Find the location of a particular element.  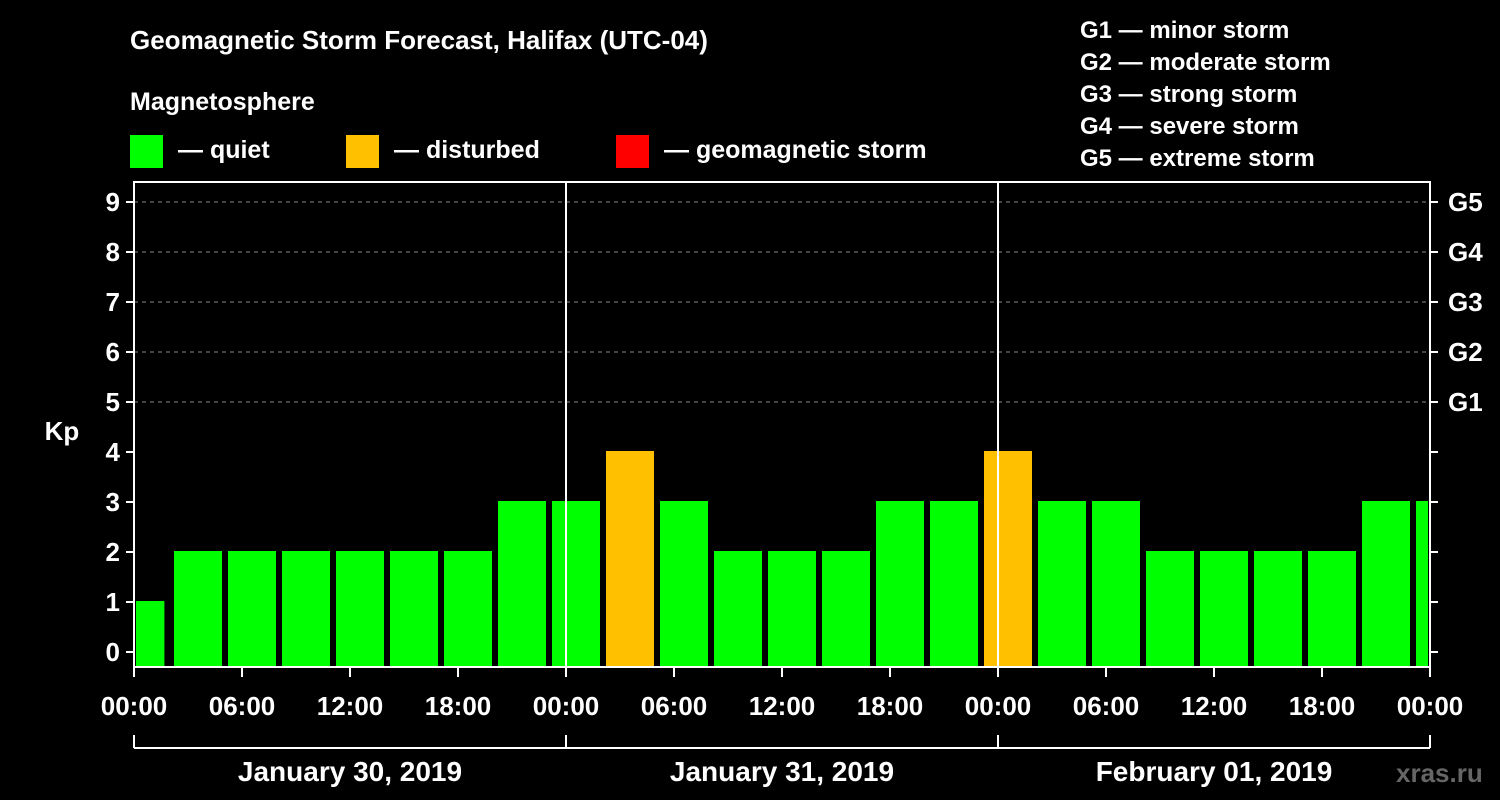

g-scale-g2: G2 — moderate storm is located at coordinates (1205, 62).